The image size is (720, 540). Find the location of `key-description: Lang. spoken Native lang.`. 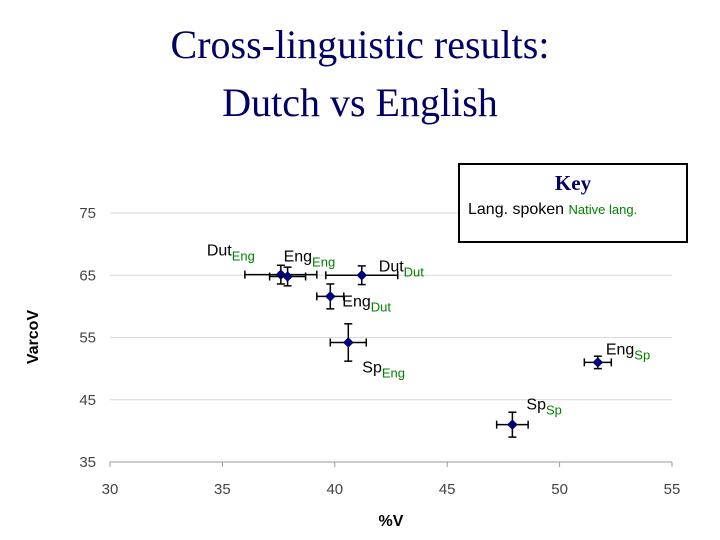

key-description: Lang. spoken Native lang. is located at coordinates (552, 210).